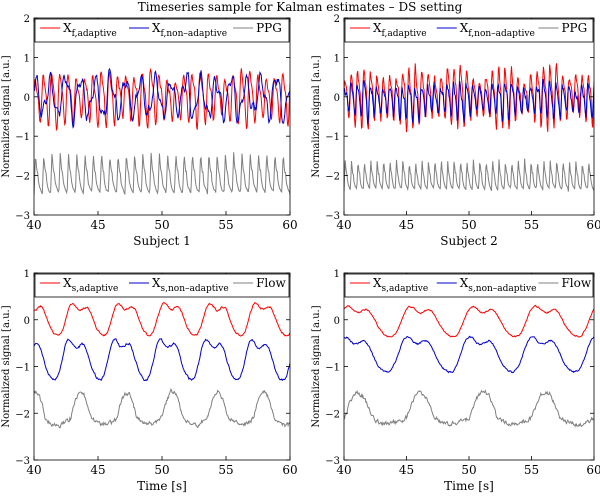  Describe the element at coordinates (161, 241) in the screenshot. I see `x-axis-label: Subject 1` at that location.